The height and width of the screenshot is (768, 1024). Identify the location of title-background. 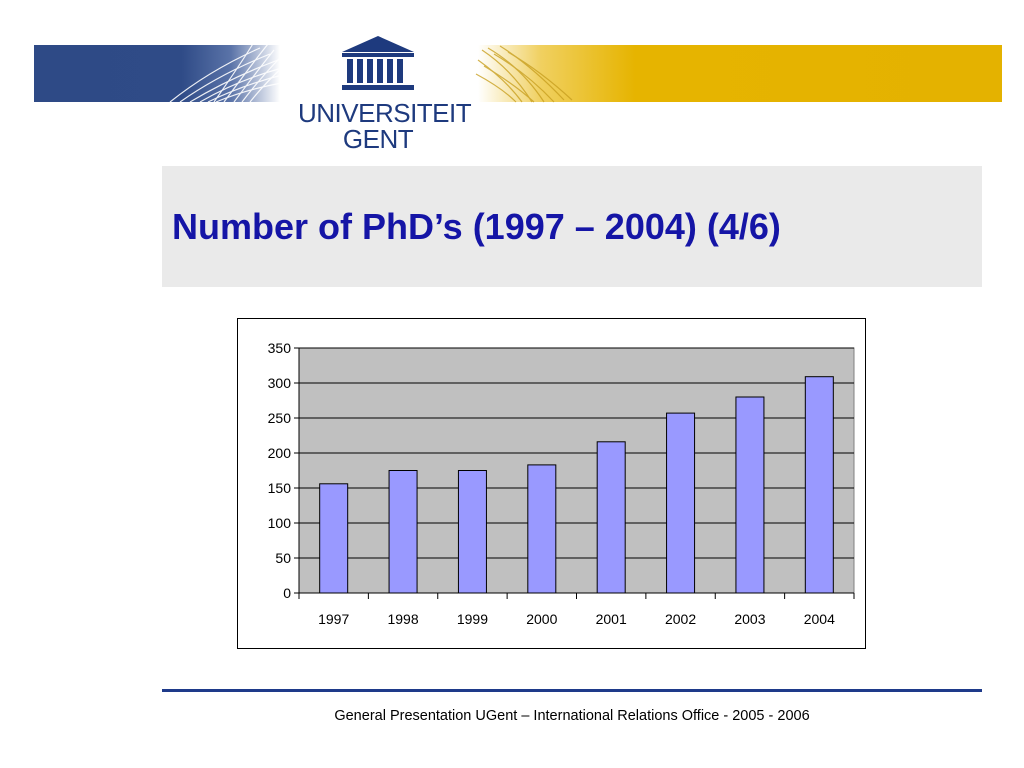
(572, 226).